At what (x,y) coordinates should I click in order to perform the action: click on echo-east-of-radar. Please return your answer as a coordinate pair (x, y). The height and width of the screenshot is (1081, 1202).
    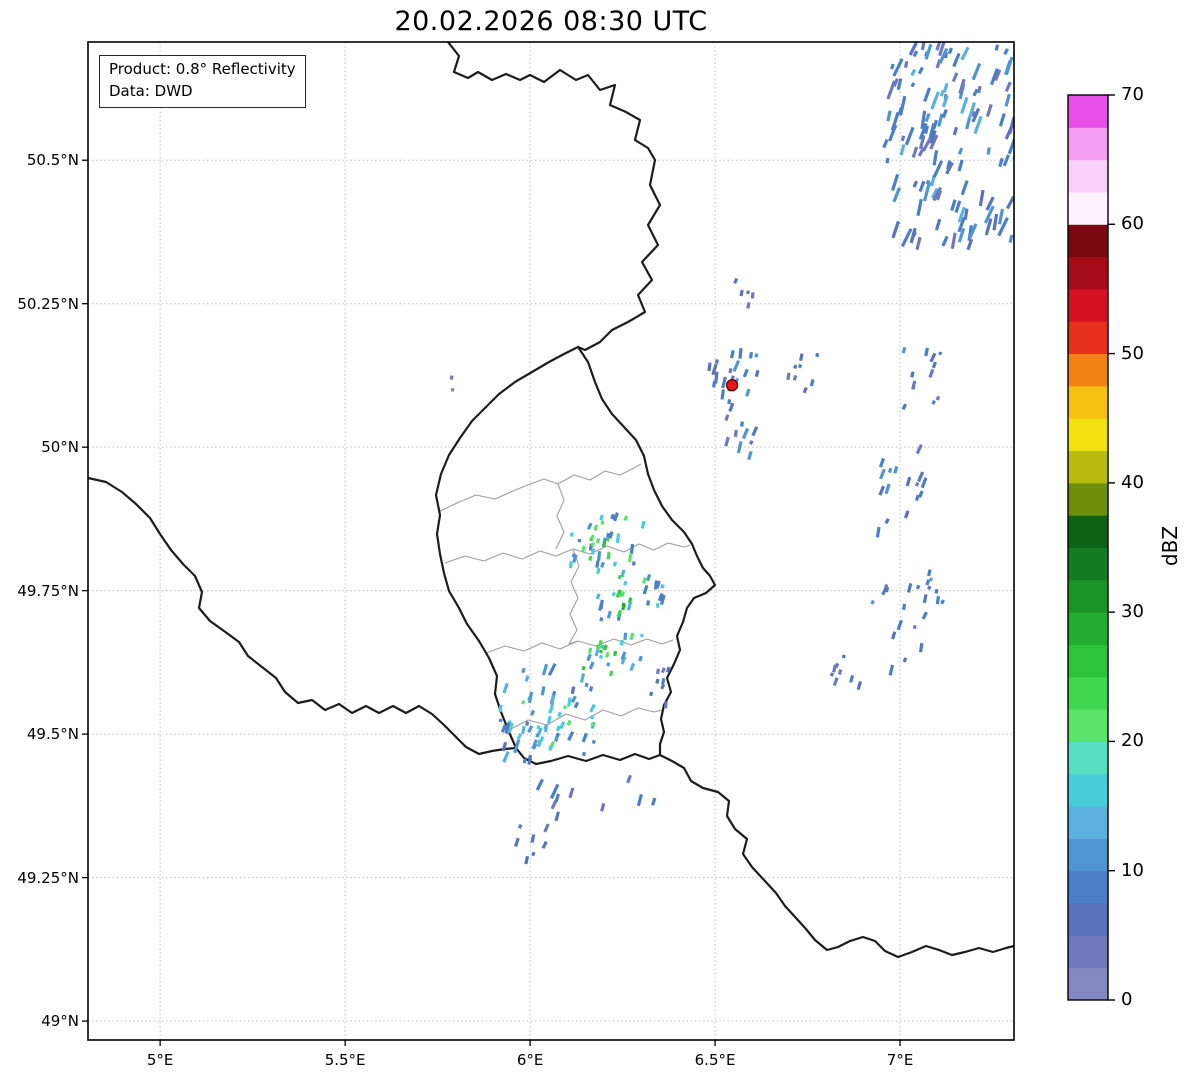
    Looking at the image, I should click on (803, 373).